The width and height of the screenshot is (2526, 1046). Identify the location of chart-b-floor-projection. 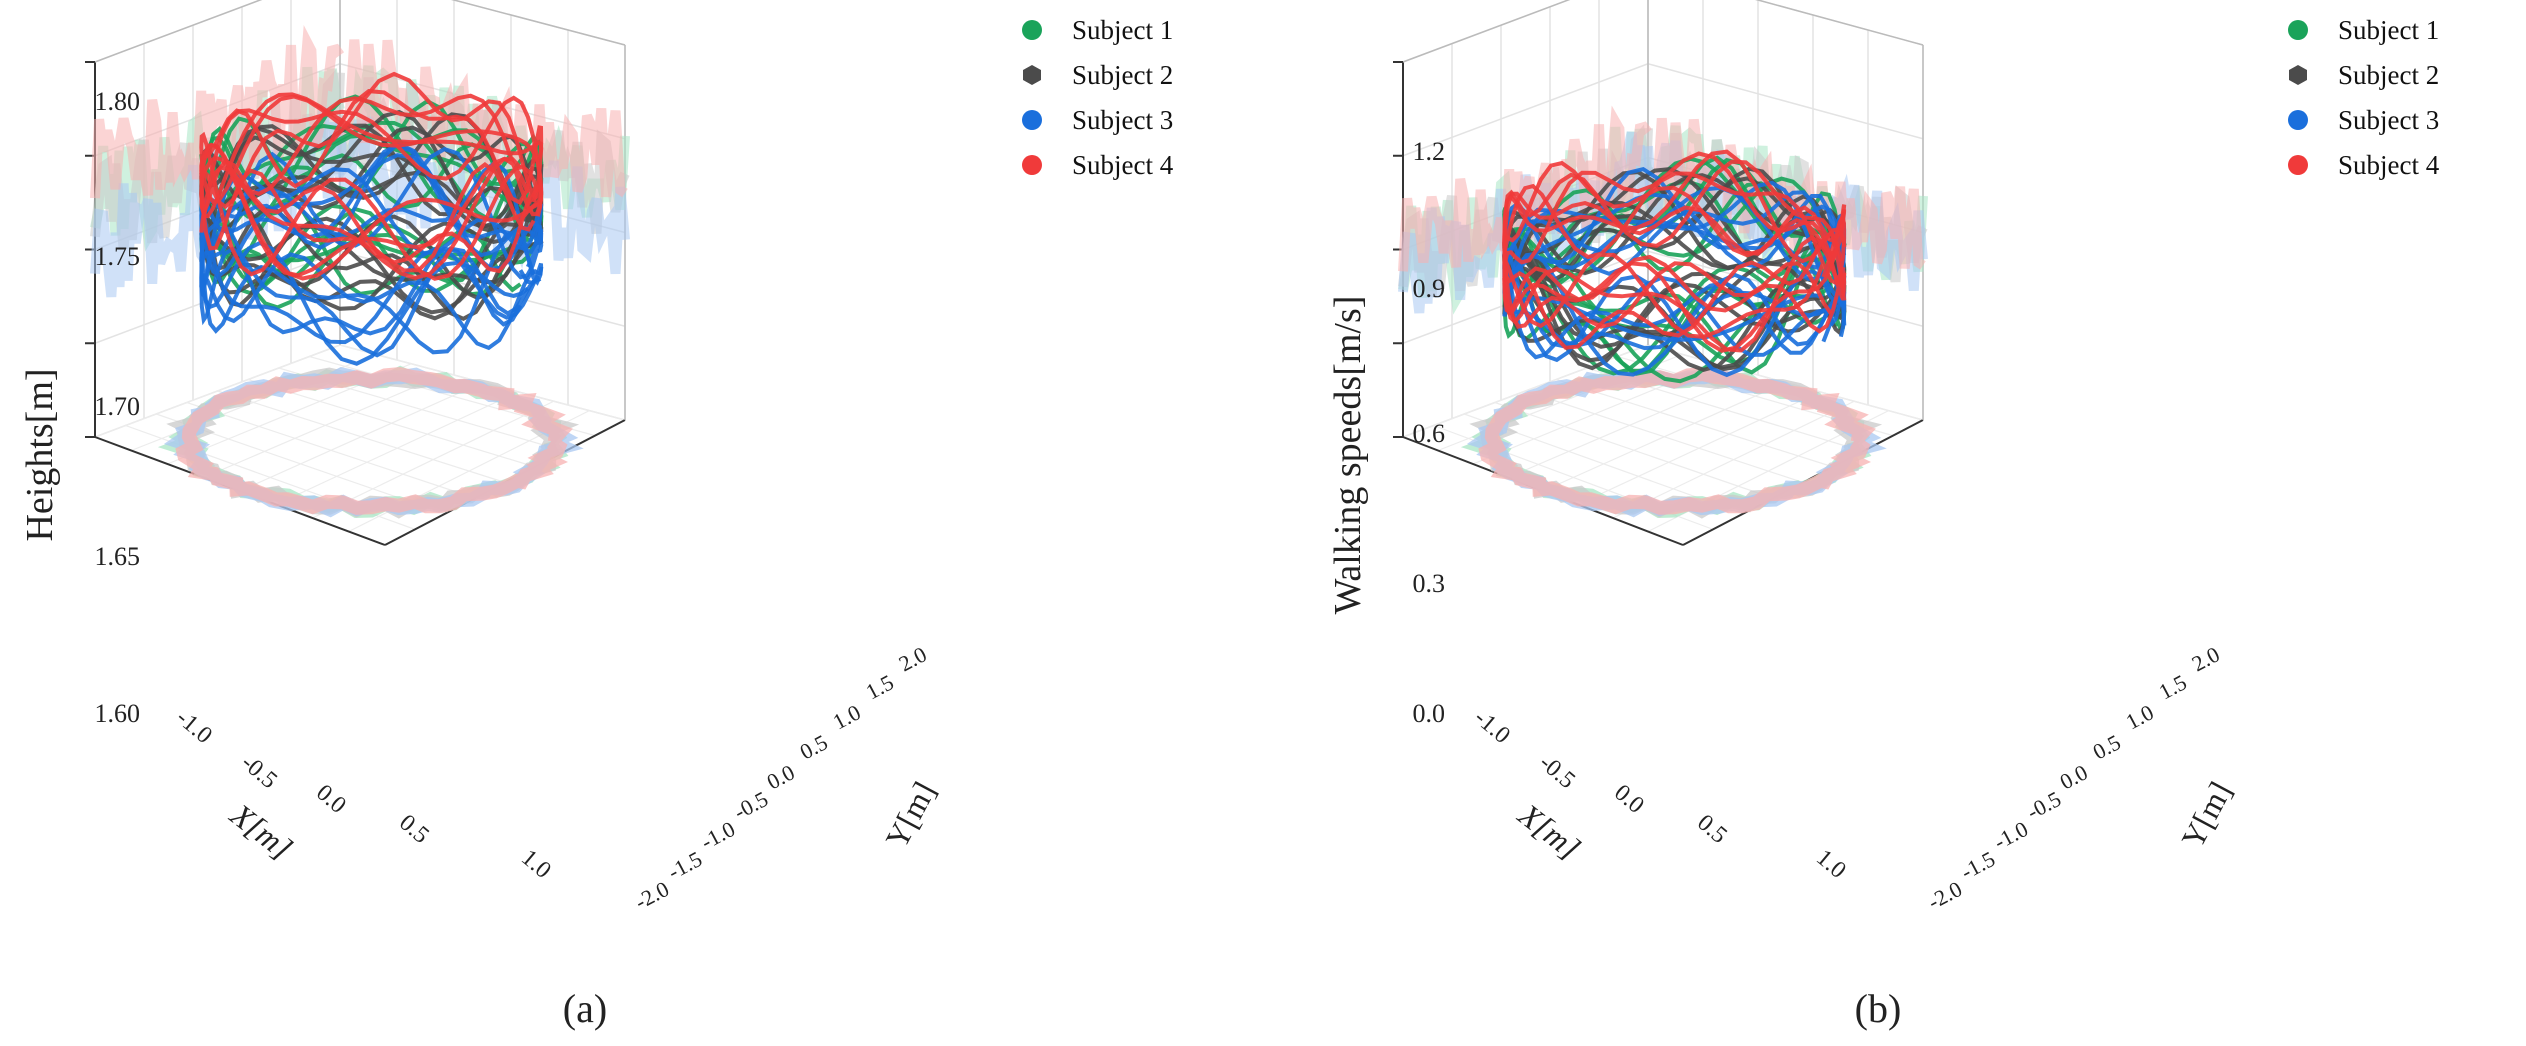
(1673, 442).